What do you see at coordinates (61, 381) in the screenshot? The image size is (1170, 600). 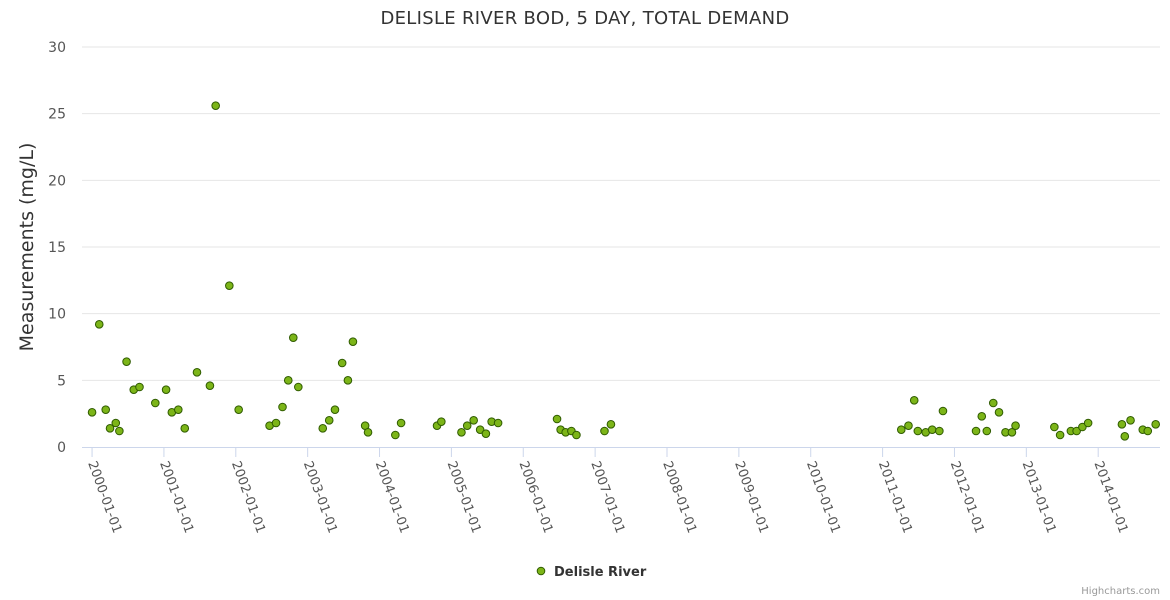 I see `y-tick-label: 5` at bounding box center [61, 381].